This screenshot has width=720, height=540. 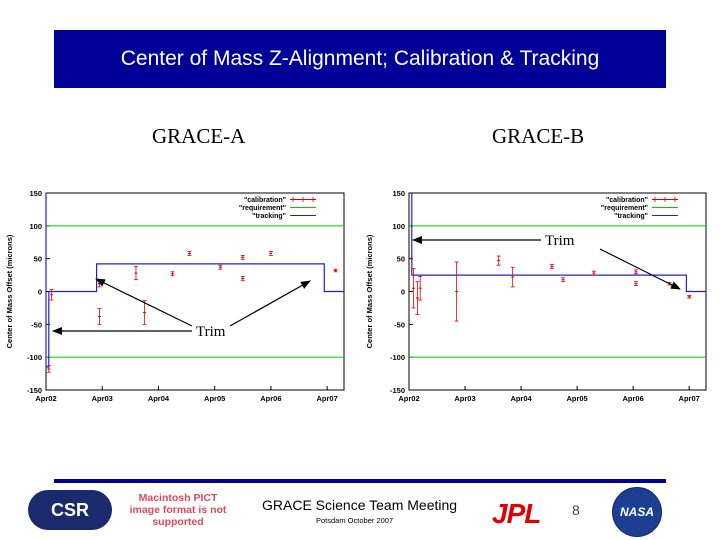 I want to click on chart-b-tracking-line, so click(x=558, y=243).